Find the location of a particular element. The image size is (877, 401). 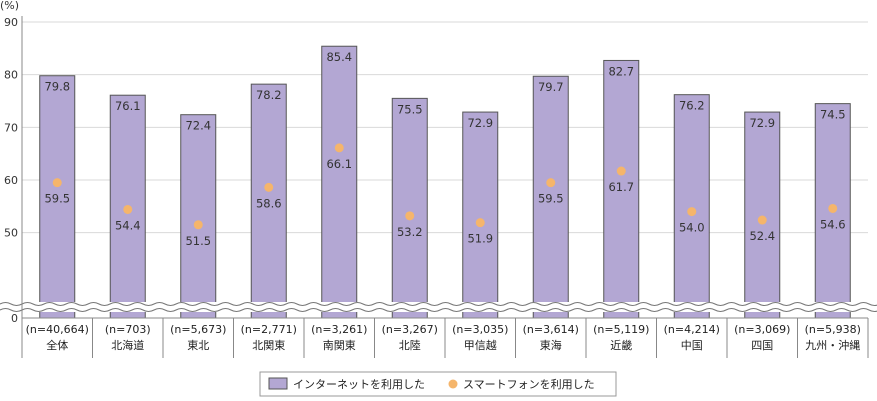

y-tick-label: 50 is located at coordinates (11, 233).